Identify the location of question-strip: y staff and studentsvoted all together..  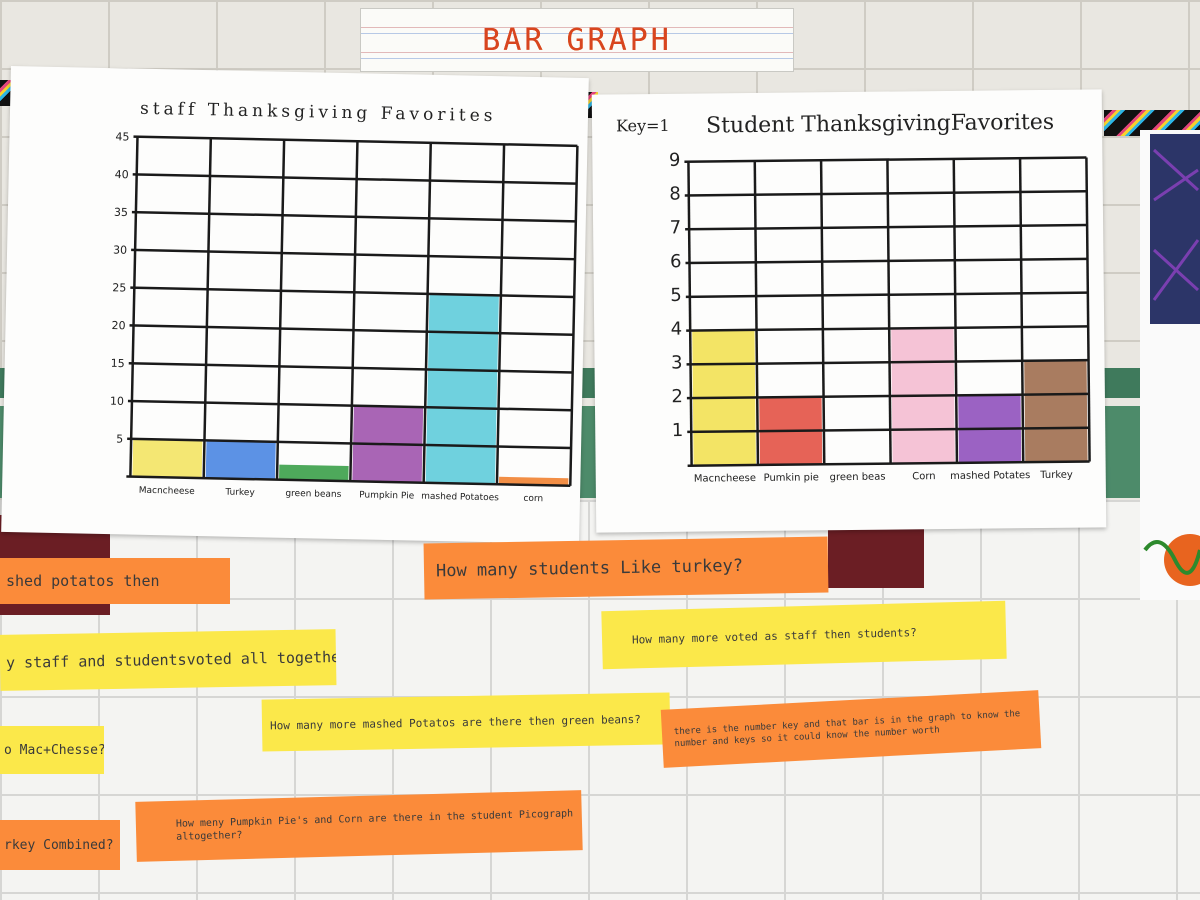
(168, 660).